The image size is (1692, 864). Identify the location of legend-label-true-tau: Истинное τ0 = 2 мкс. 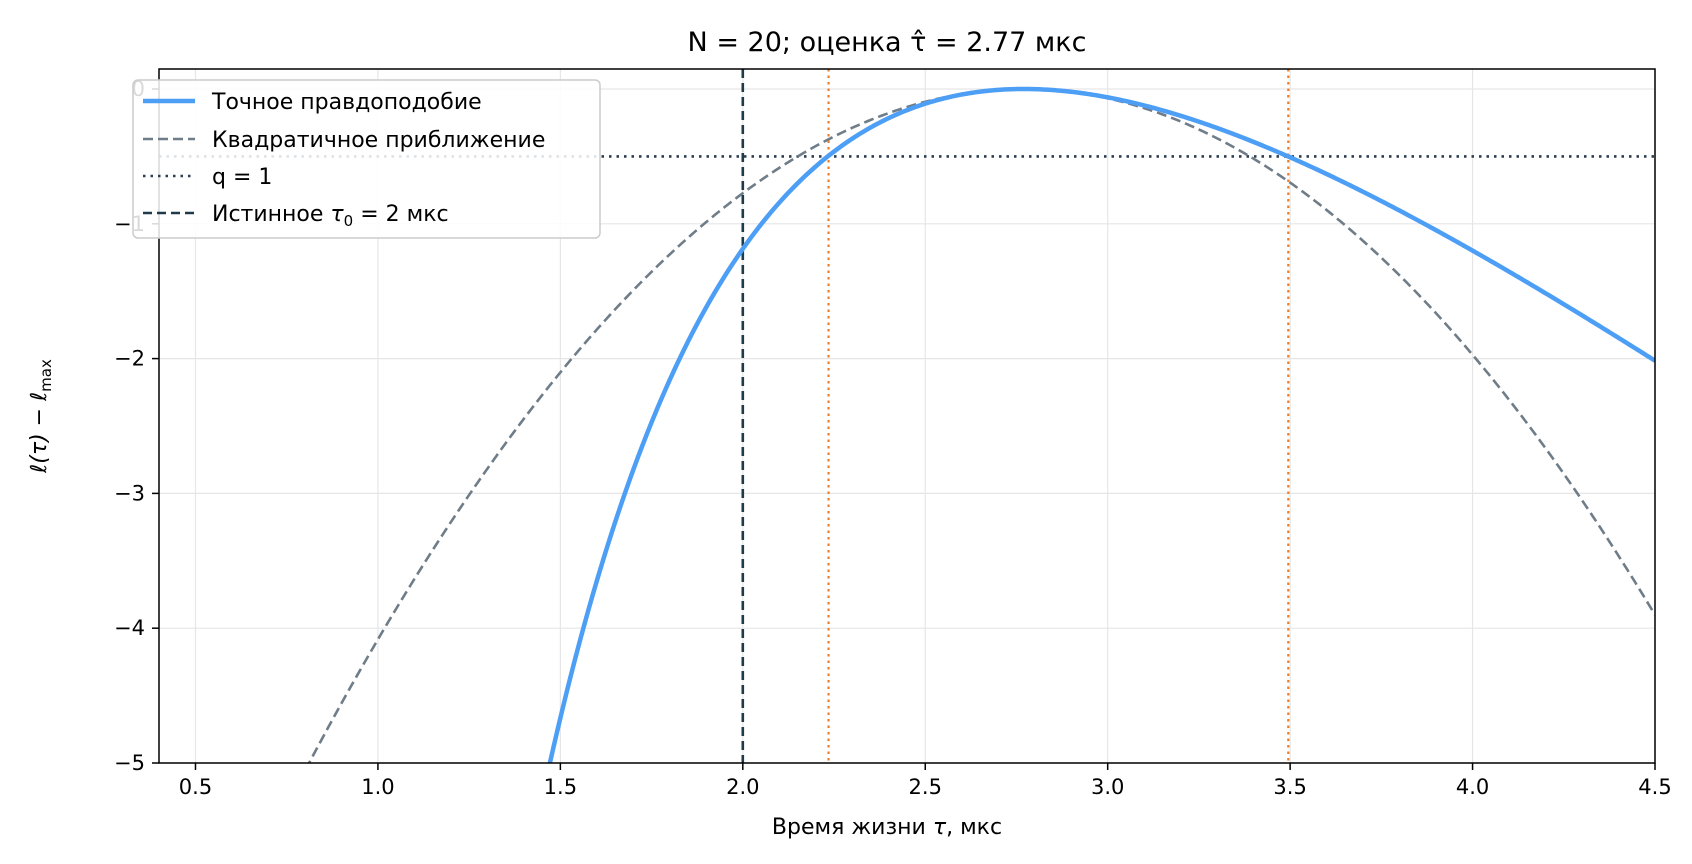
(330, 216).